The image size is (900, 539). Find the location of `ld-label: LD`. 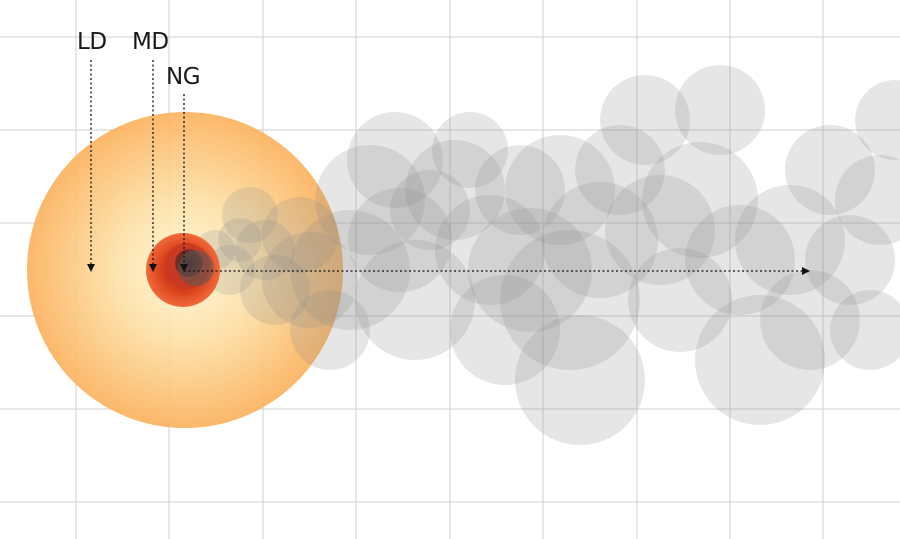

ld-label: LD is located at coordinates (92, 42).